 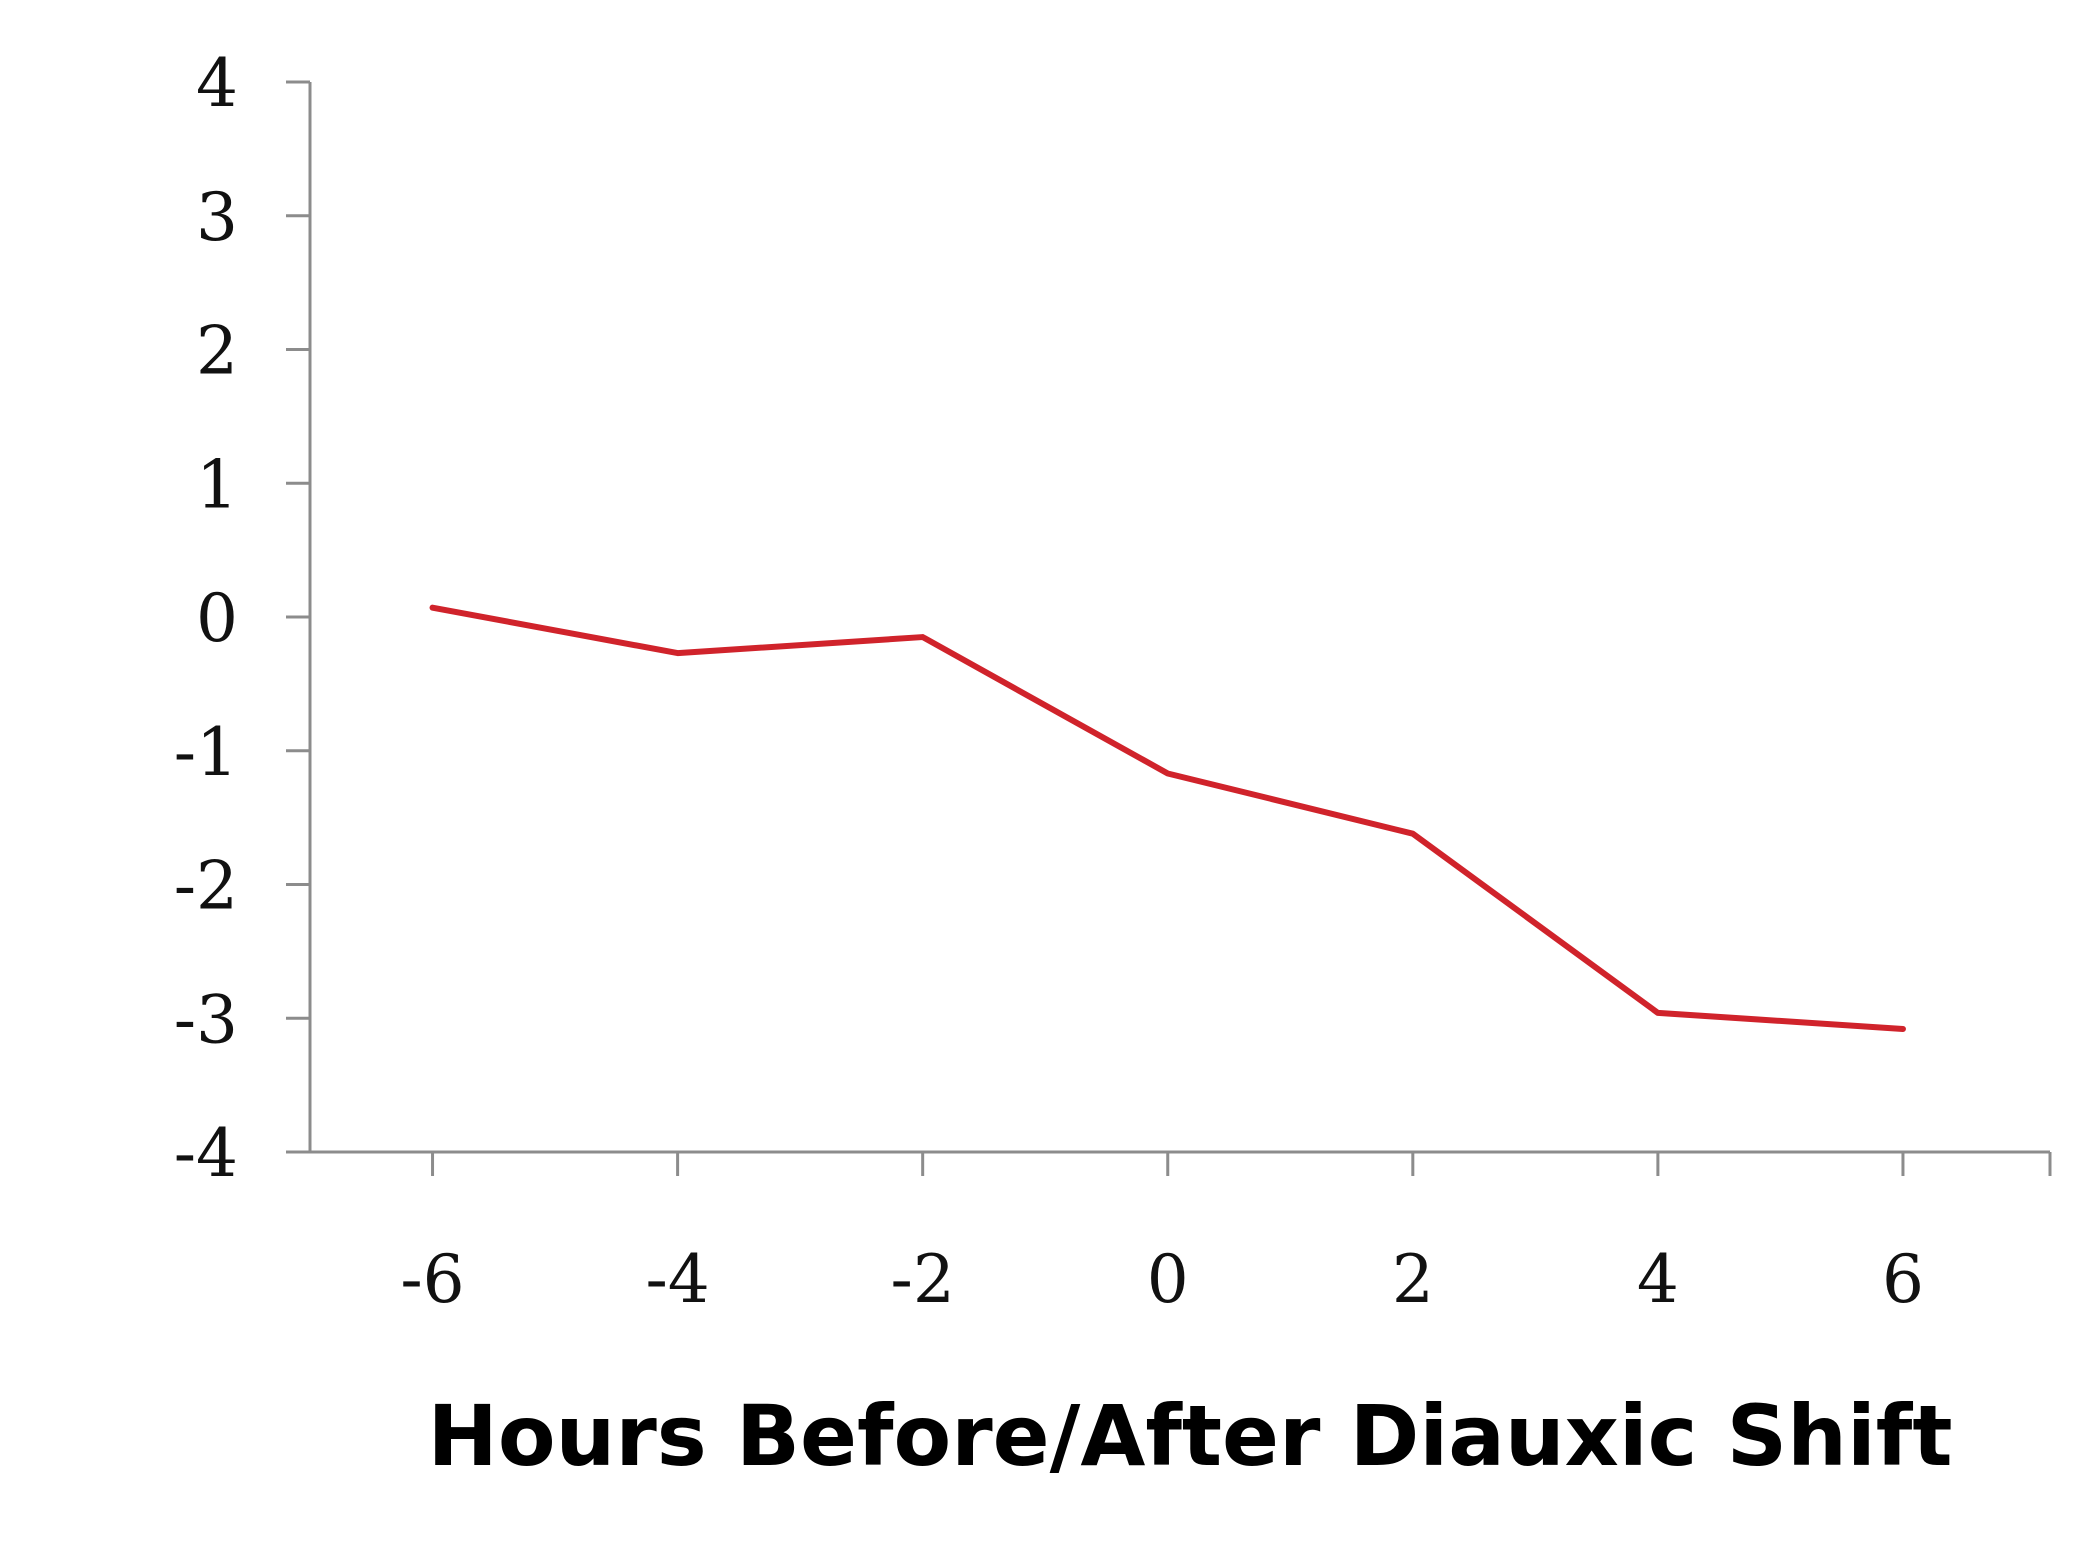 What do you see at coordinates (1190, 1436) in the screenshot?
I see `x-axis-title: Hours Before/After Diauxic Shift` at bounding box center [1190, 1436].